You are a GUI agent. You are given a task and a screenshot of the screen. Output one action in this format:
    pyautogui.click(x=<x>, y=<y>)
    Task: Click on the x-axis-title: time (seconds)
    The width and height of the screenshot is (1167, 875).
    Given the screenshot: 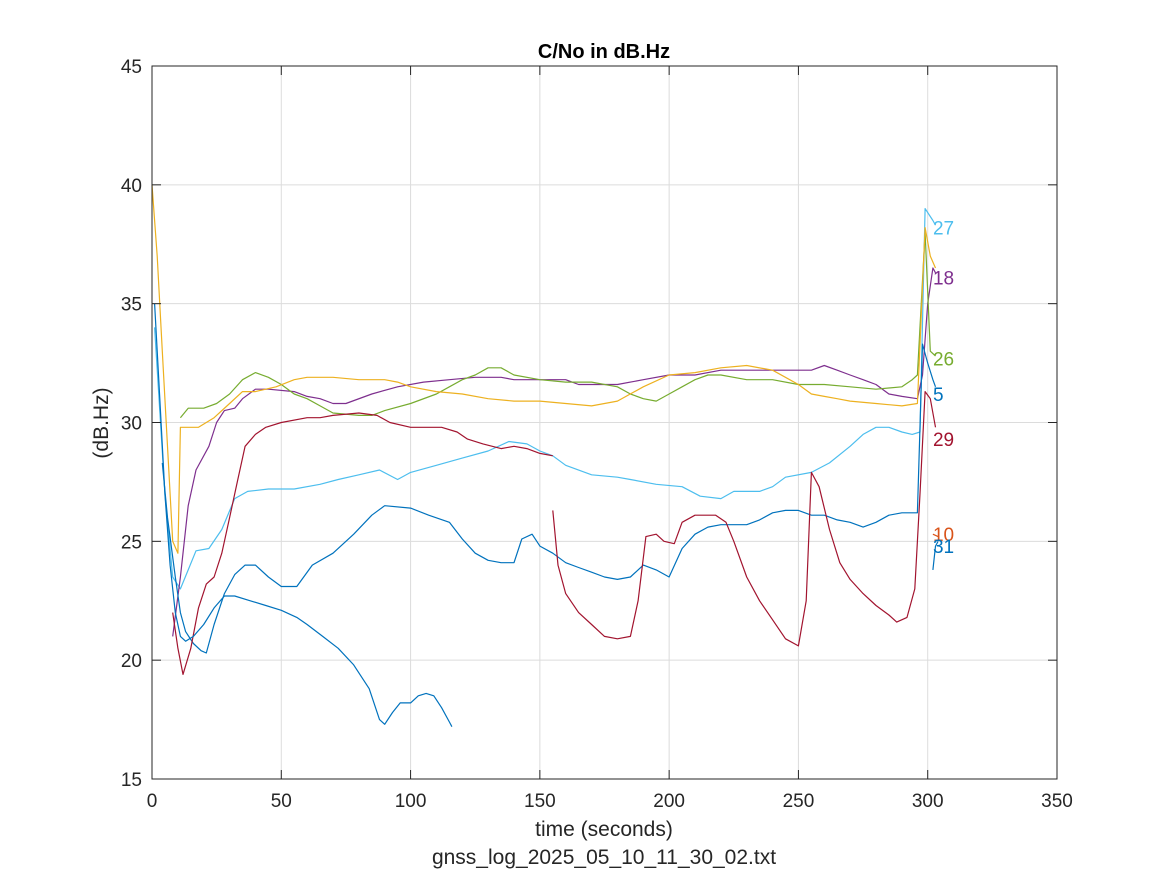 What is the action you would take?
    pyautogui.click(x=604, y=829)
    